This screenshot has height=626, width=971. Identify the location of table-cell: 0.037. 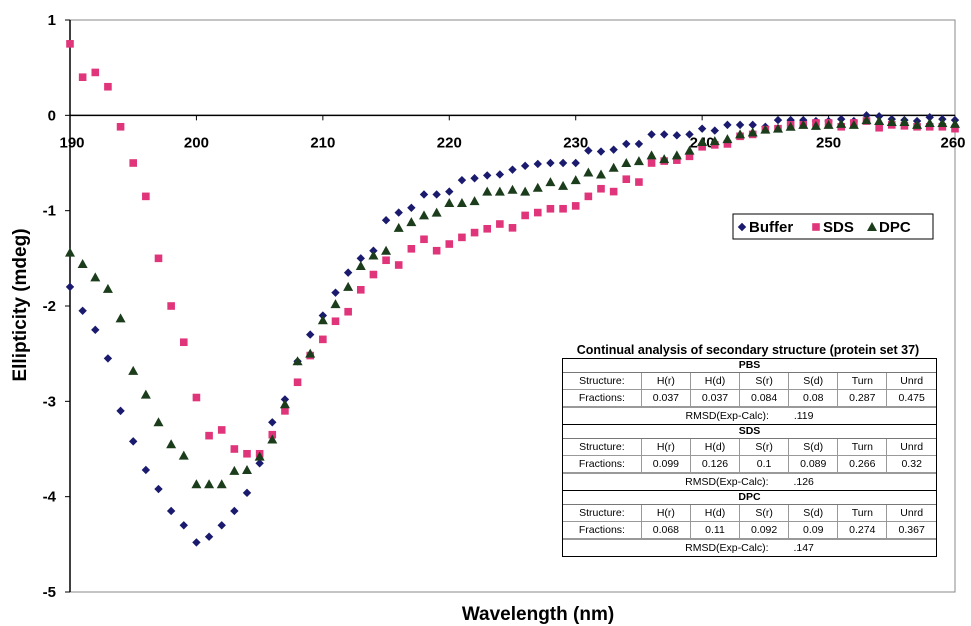
(715, 398).